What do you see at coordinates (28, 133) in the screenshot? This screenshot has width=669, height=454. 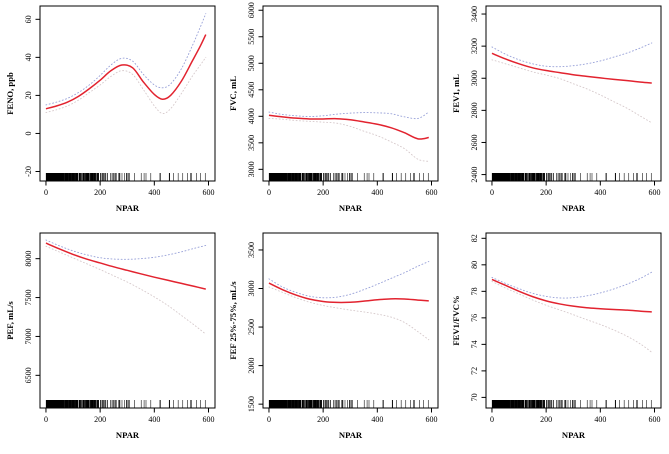 I see `y-tick-label: 0` at bounding box center [28, 133].